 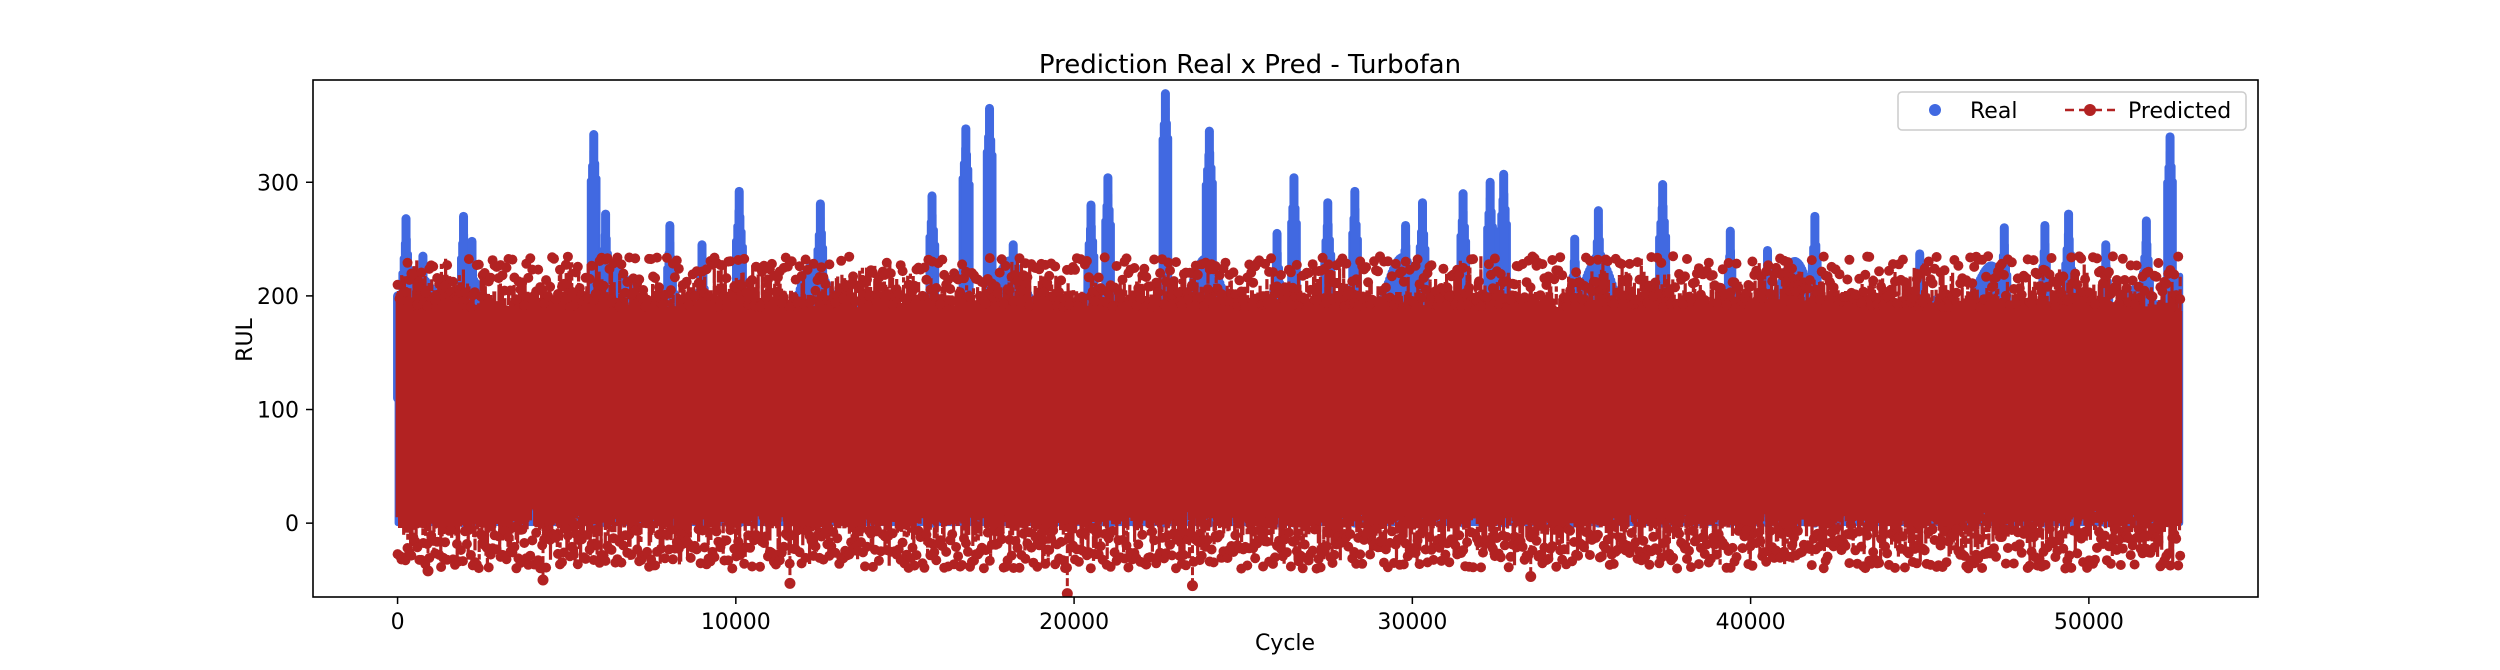 What do you see at coordinates (292, 524) in the screenshot?
I see `y-tick-label: 0` at bounding box center [292, 524].